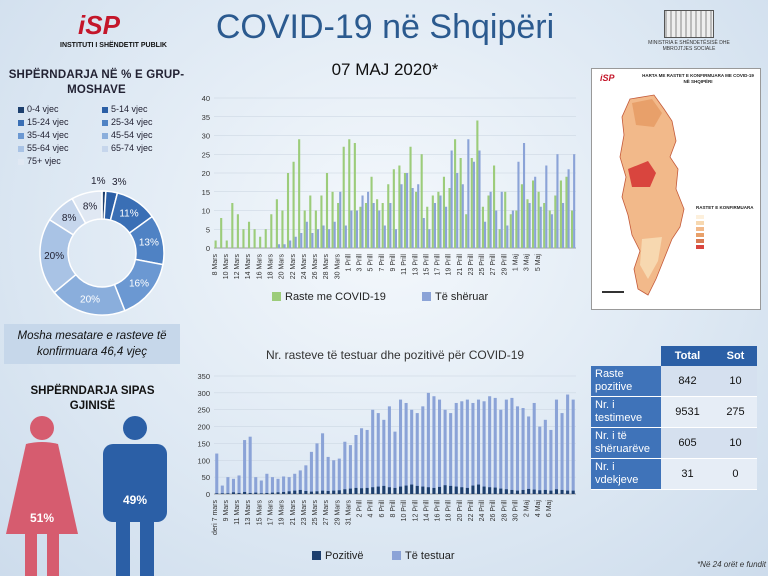  I want to click on x-tick-label: 5 Maj, so click(538, 263).